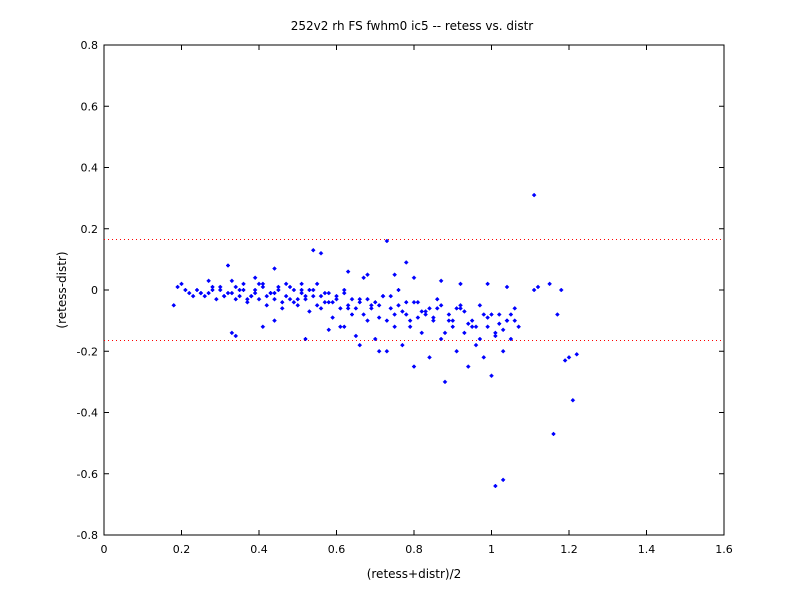 The width and height of the screenshot is (800, 600). What do you see at coordinates (87, 474) in the screenshot?
I see `y-tick-label: -0.6` at bounding box center [87, 474].